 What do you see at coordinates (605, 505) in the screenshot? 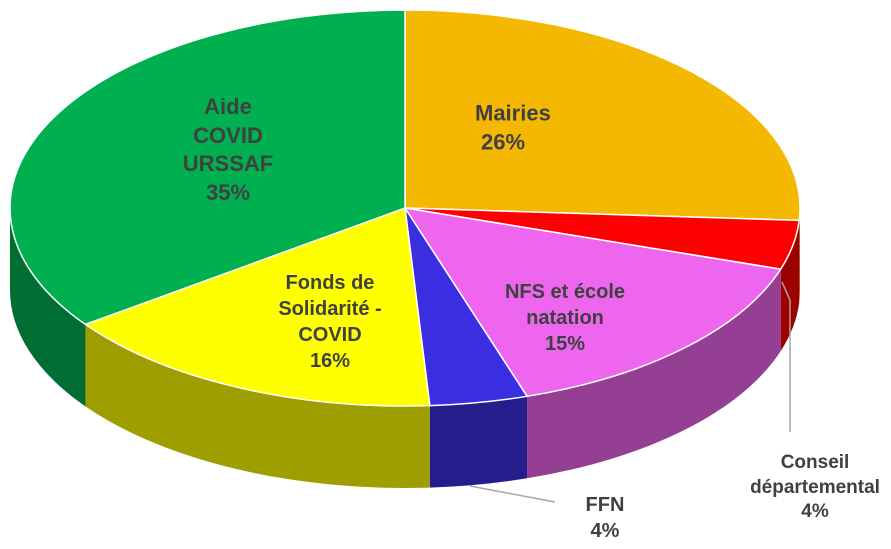
I see `category-label: FFN` at bounding box center [605, 505].